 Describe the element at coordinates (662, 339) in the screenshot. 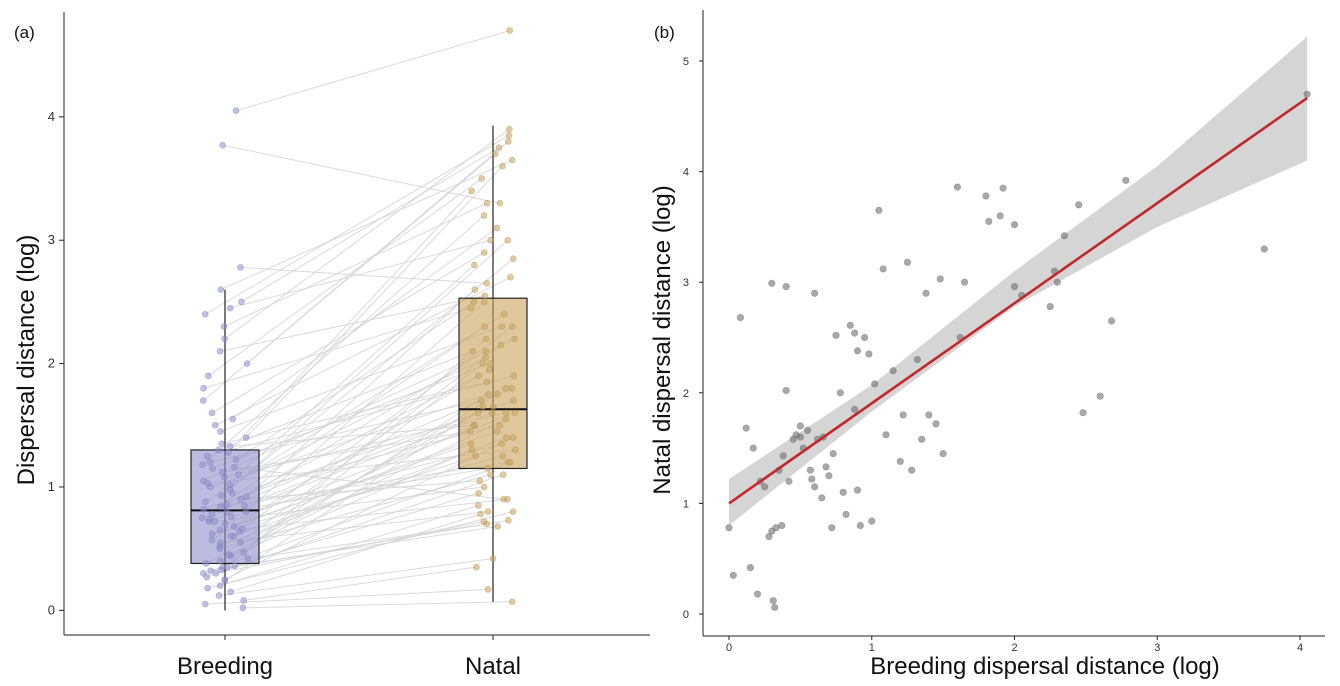

I see `y-axis-label-b: Natal dispersal distance (log)` at that location.